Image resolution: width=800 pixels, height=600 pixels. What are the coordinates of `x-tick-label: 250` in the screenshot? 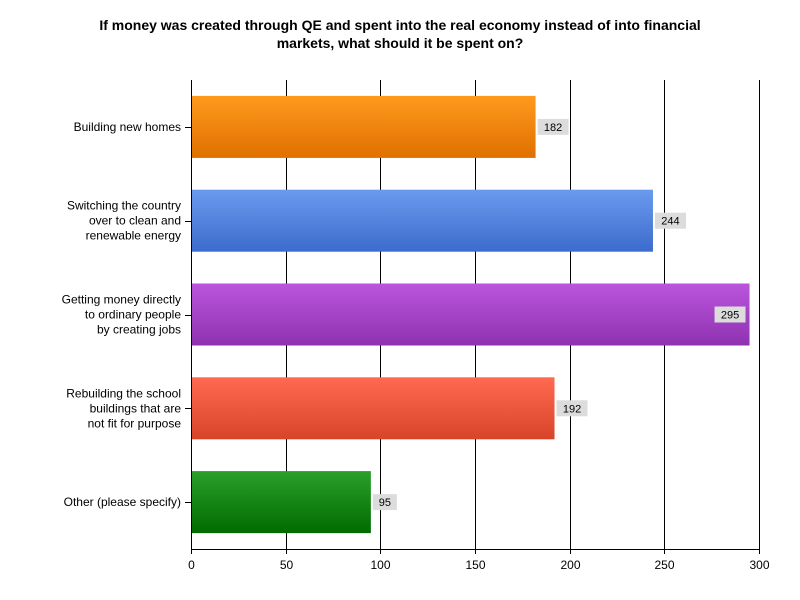 It's located at (664, 565).